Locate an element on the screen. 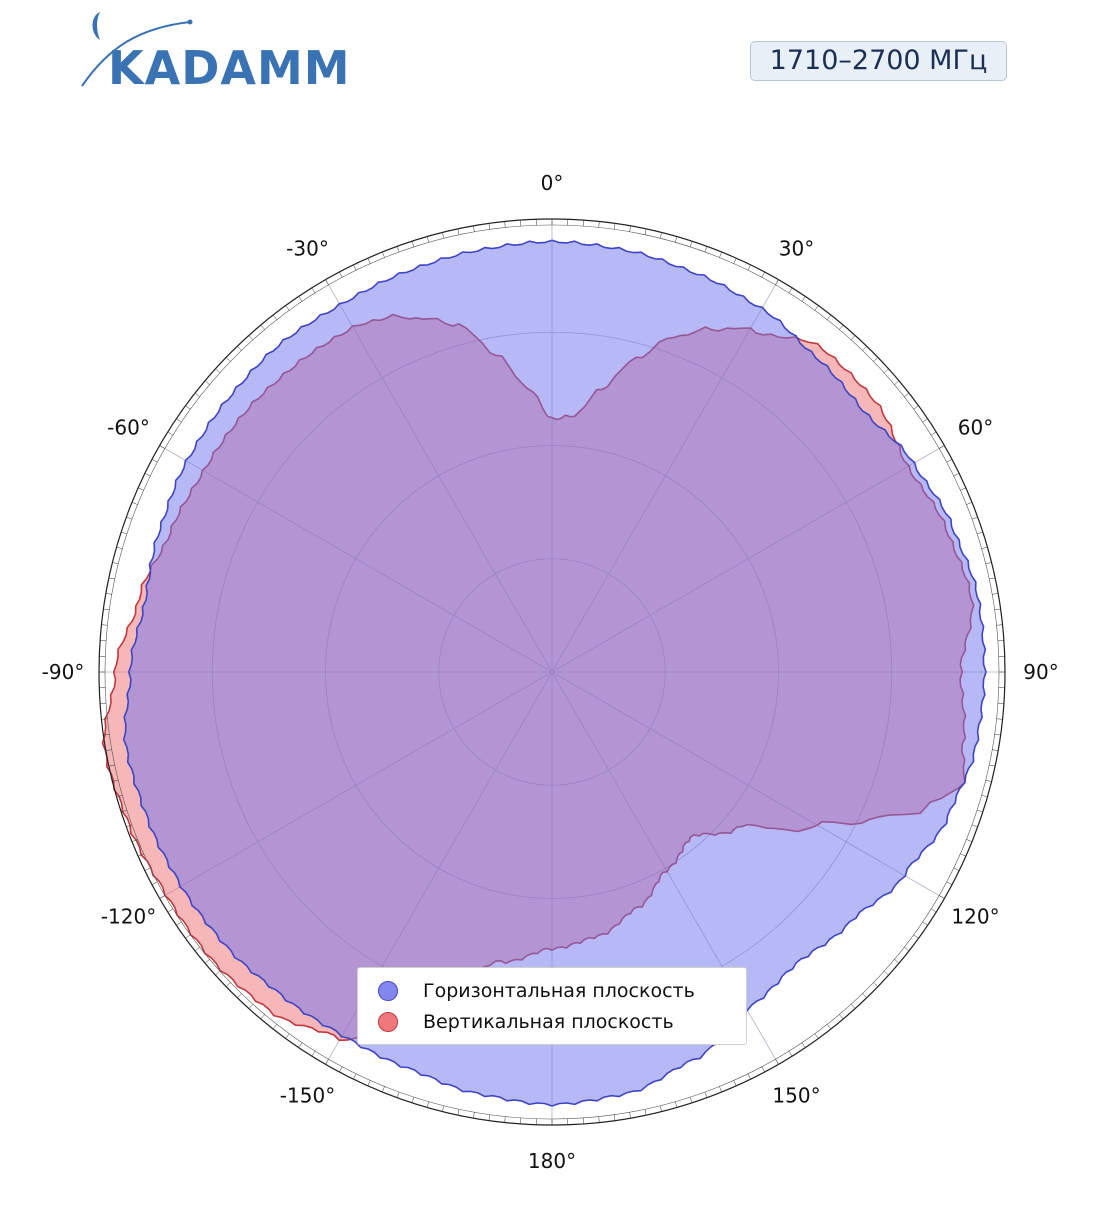 The height and width of the screenshot is (1211, 1104). angle-tick-label: 30° is located at coordinates (796, 249).